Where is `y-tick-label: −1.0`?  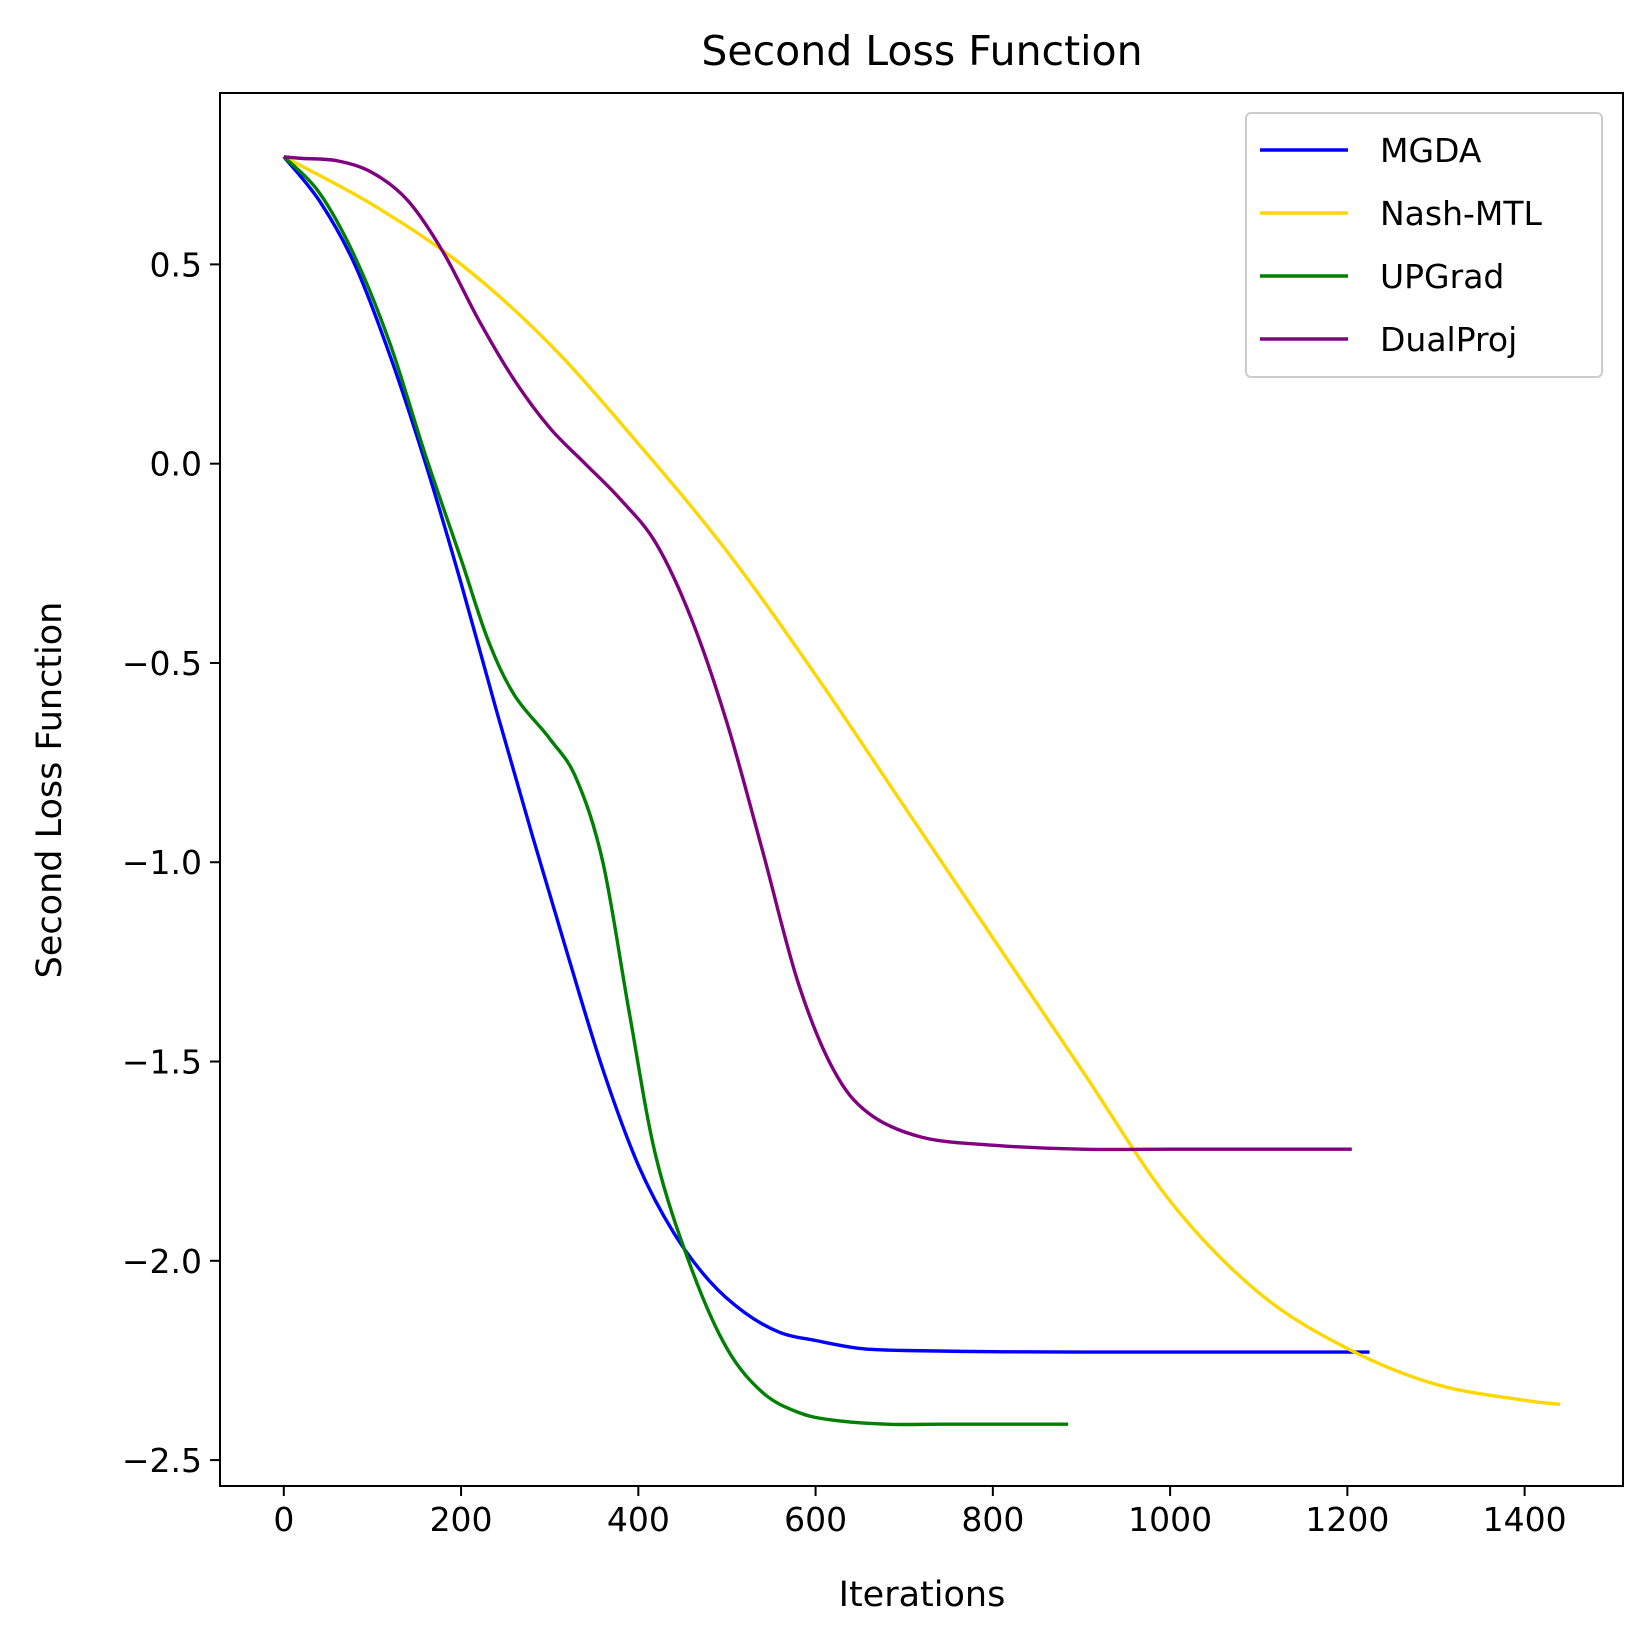 y-tick-label: −1.0 is located at coordinates (162, 862).